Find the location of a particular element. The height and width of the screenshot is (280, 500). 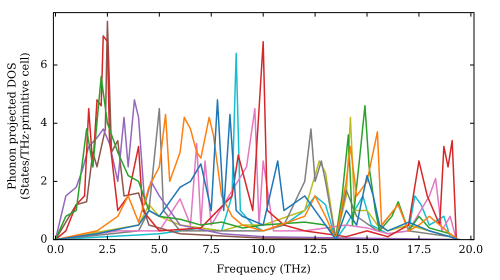

y-tick-label: 0 is located at coordinates (44, 239).